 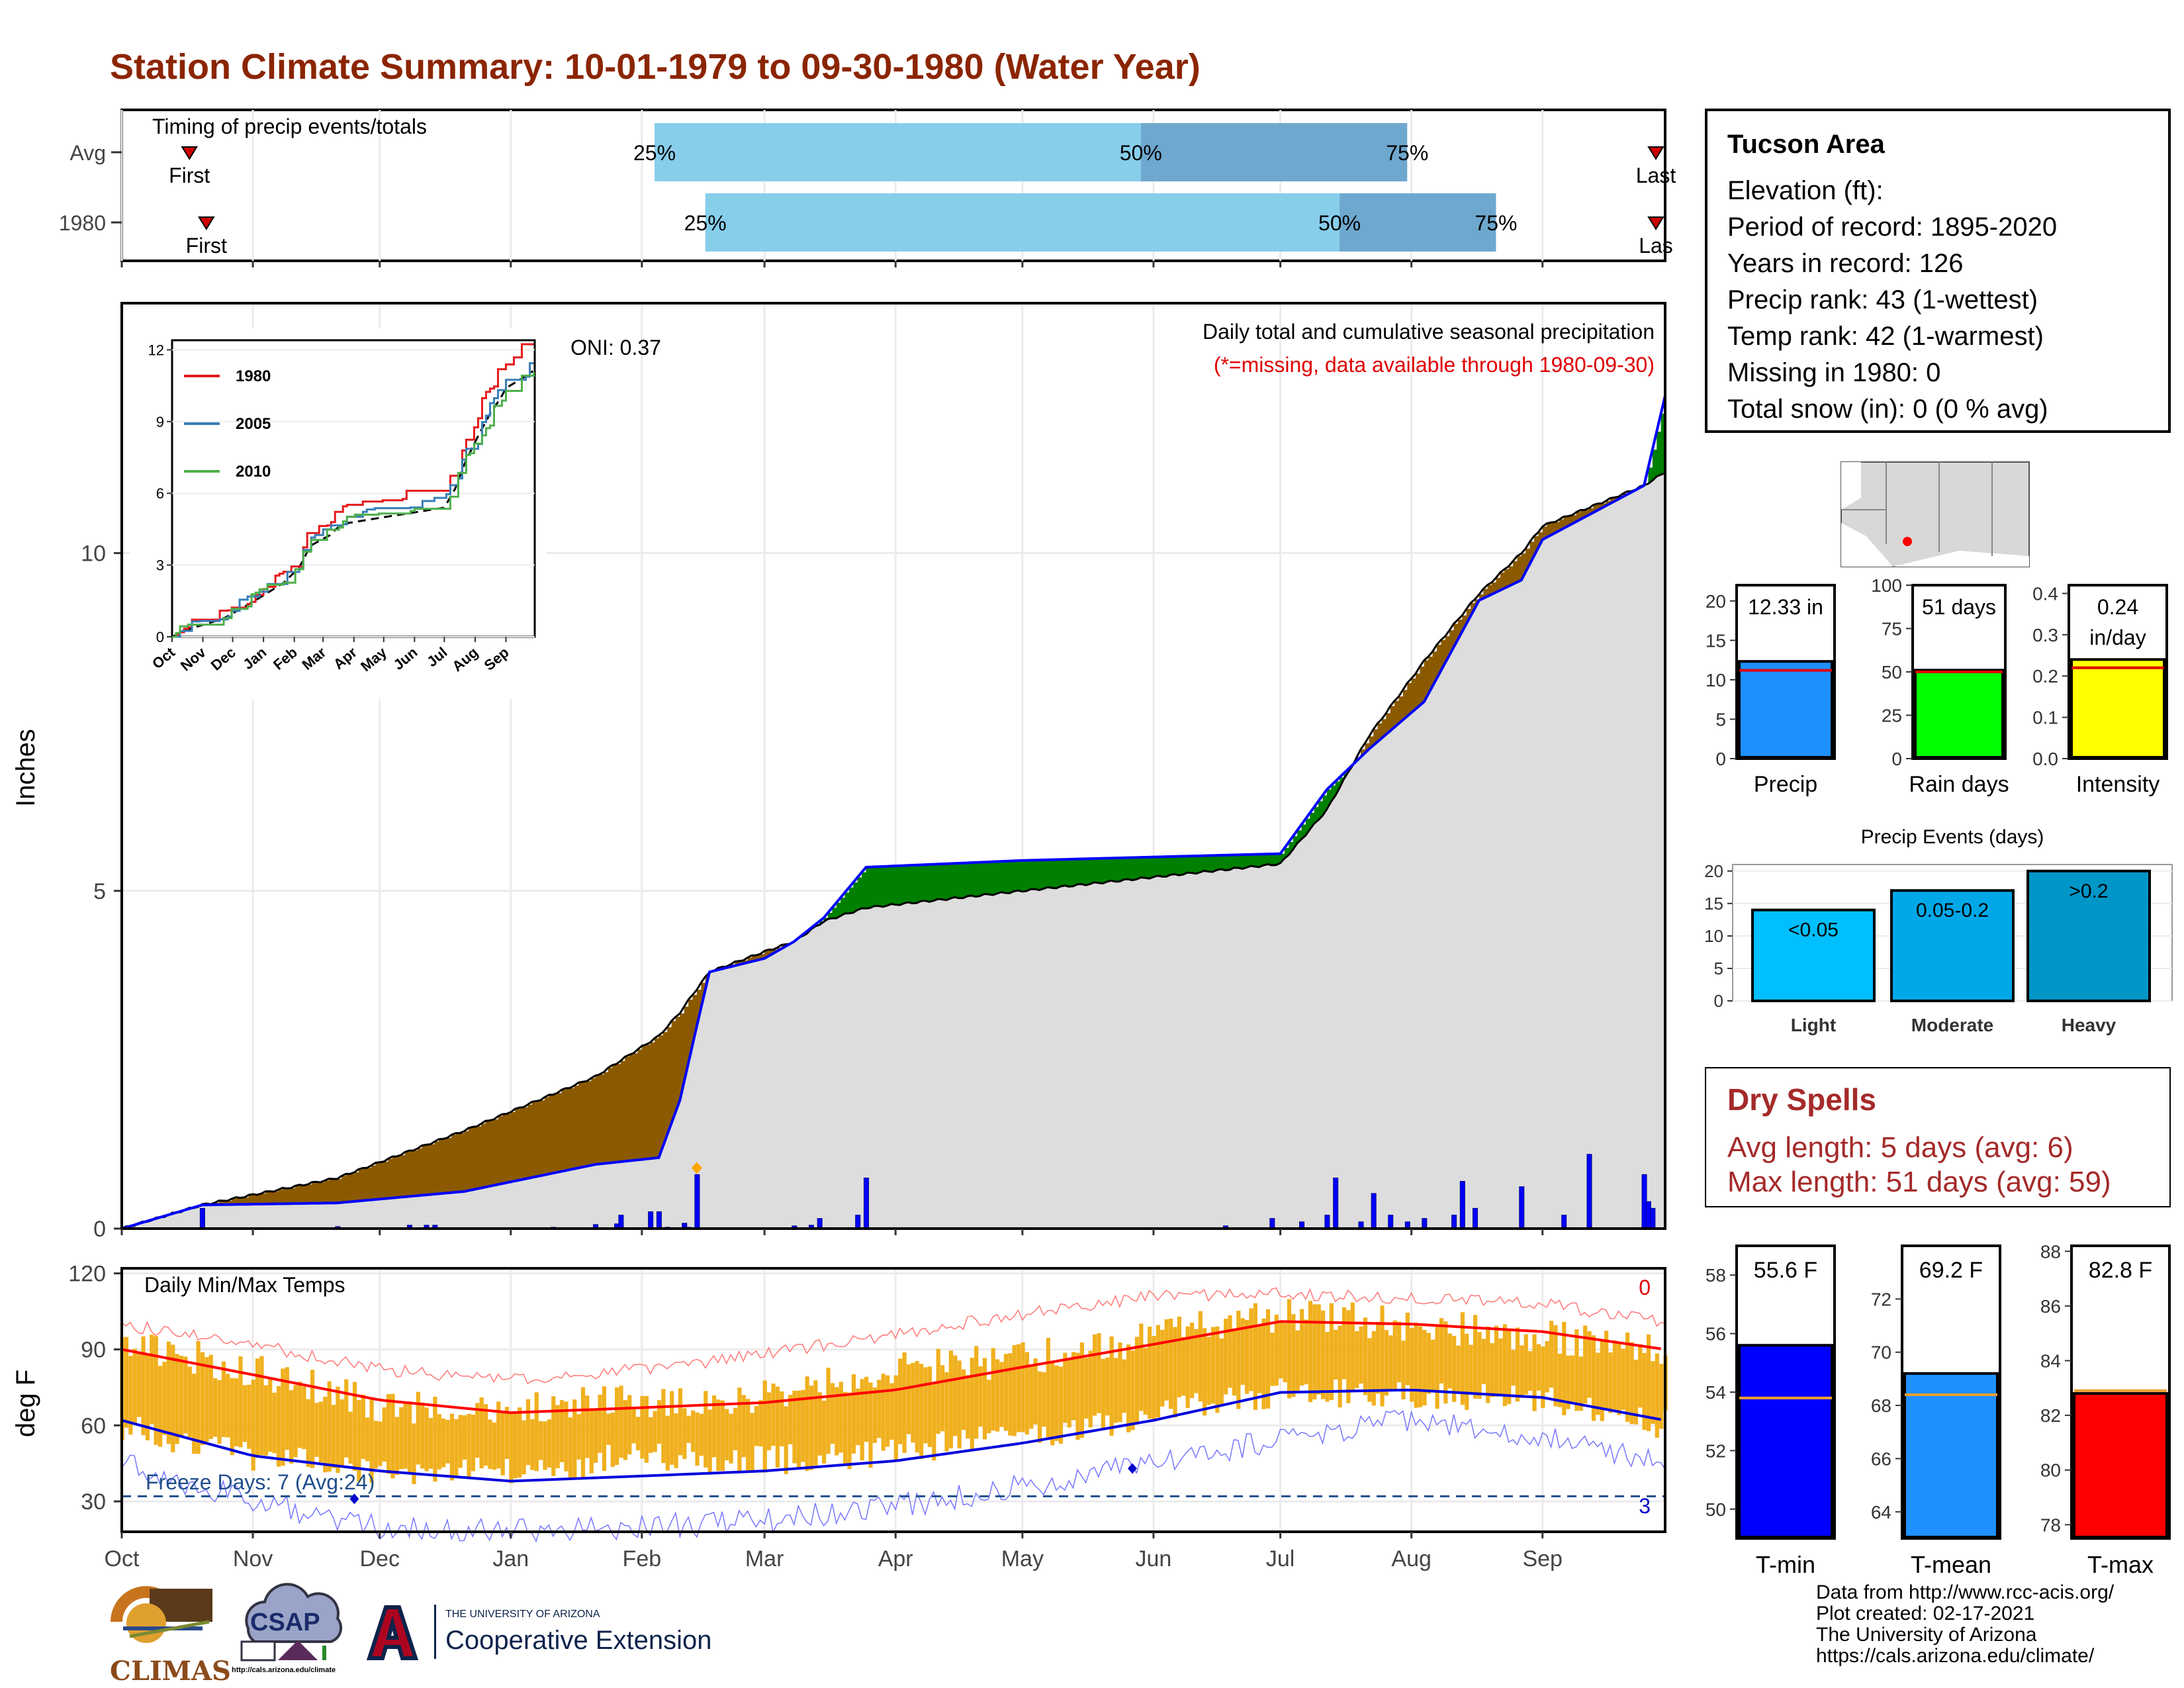 I want to click on summary-ytick-label: 50, so click(x=1892, y=672).